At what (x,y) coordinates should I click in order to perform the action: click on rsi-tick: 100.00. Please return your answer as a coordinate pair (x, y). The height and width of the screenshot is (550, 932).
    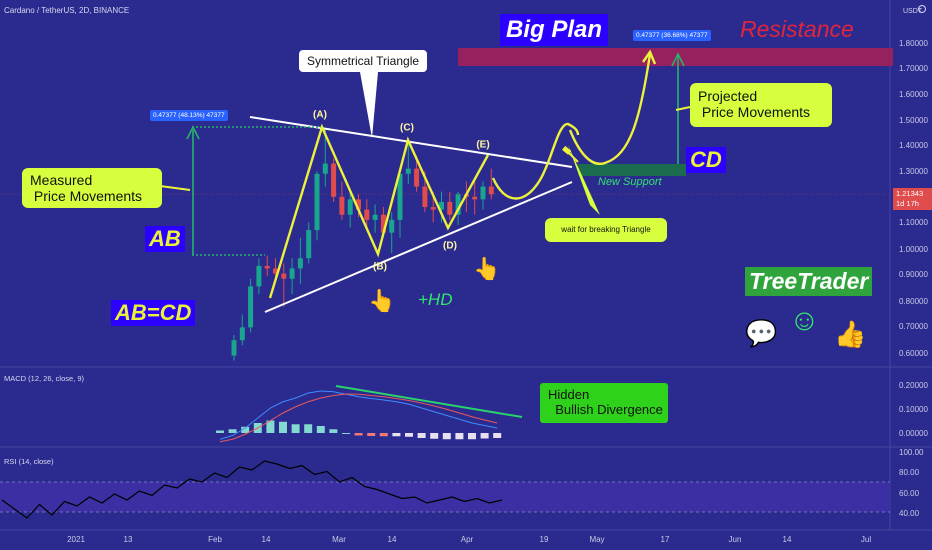
    Looking at the image, I should click on (911, 452).